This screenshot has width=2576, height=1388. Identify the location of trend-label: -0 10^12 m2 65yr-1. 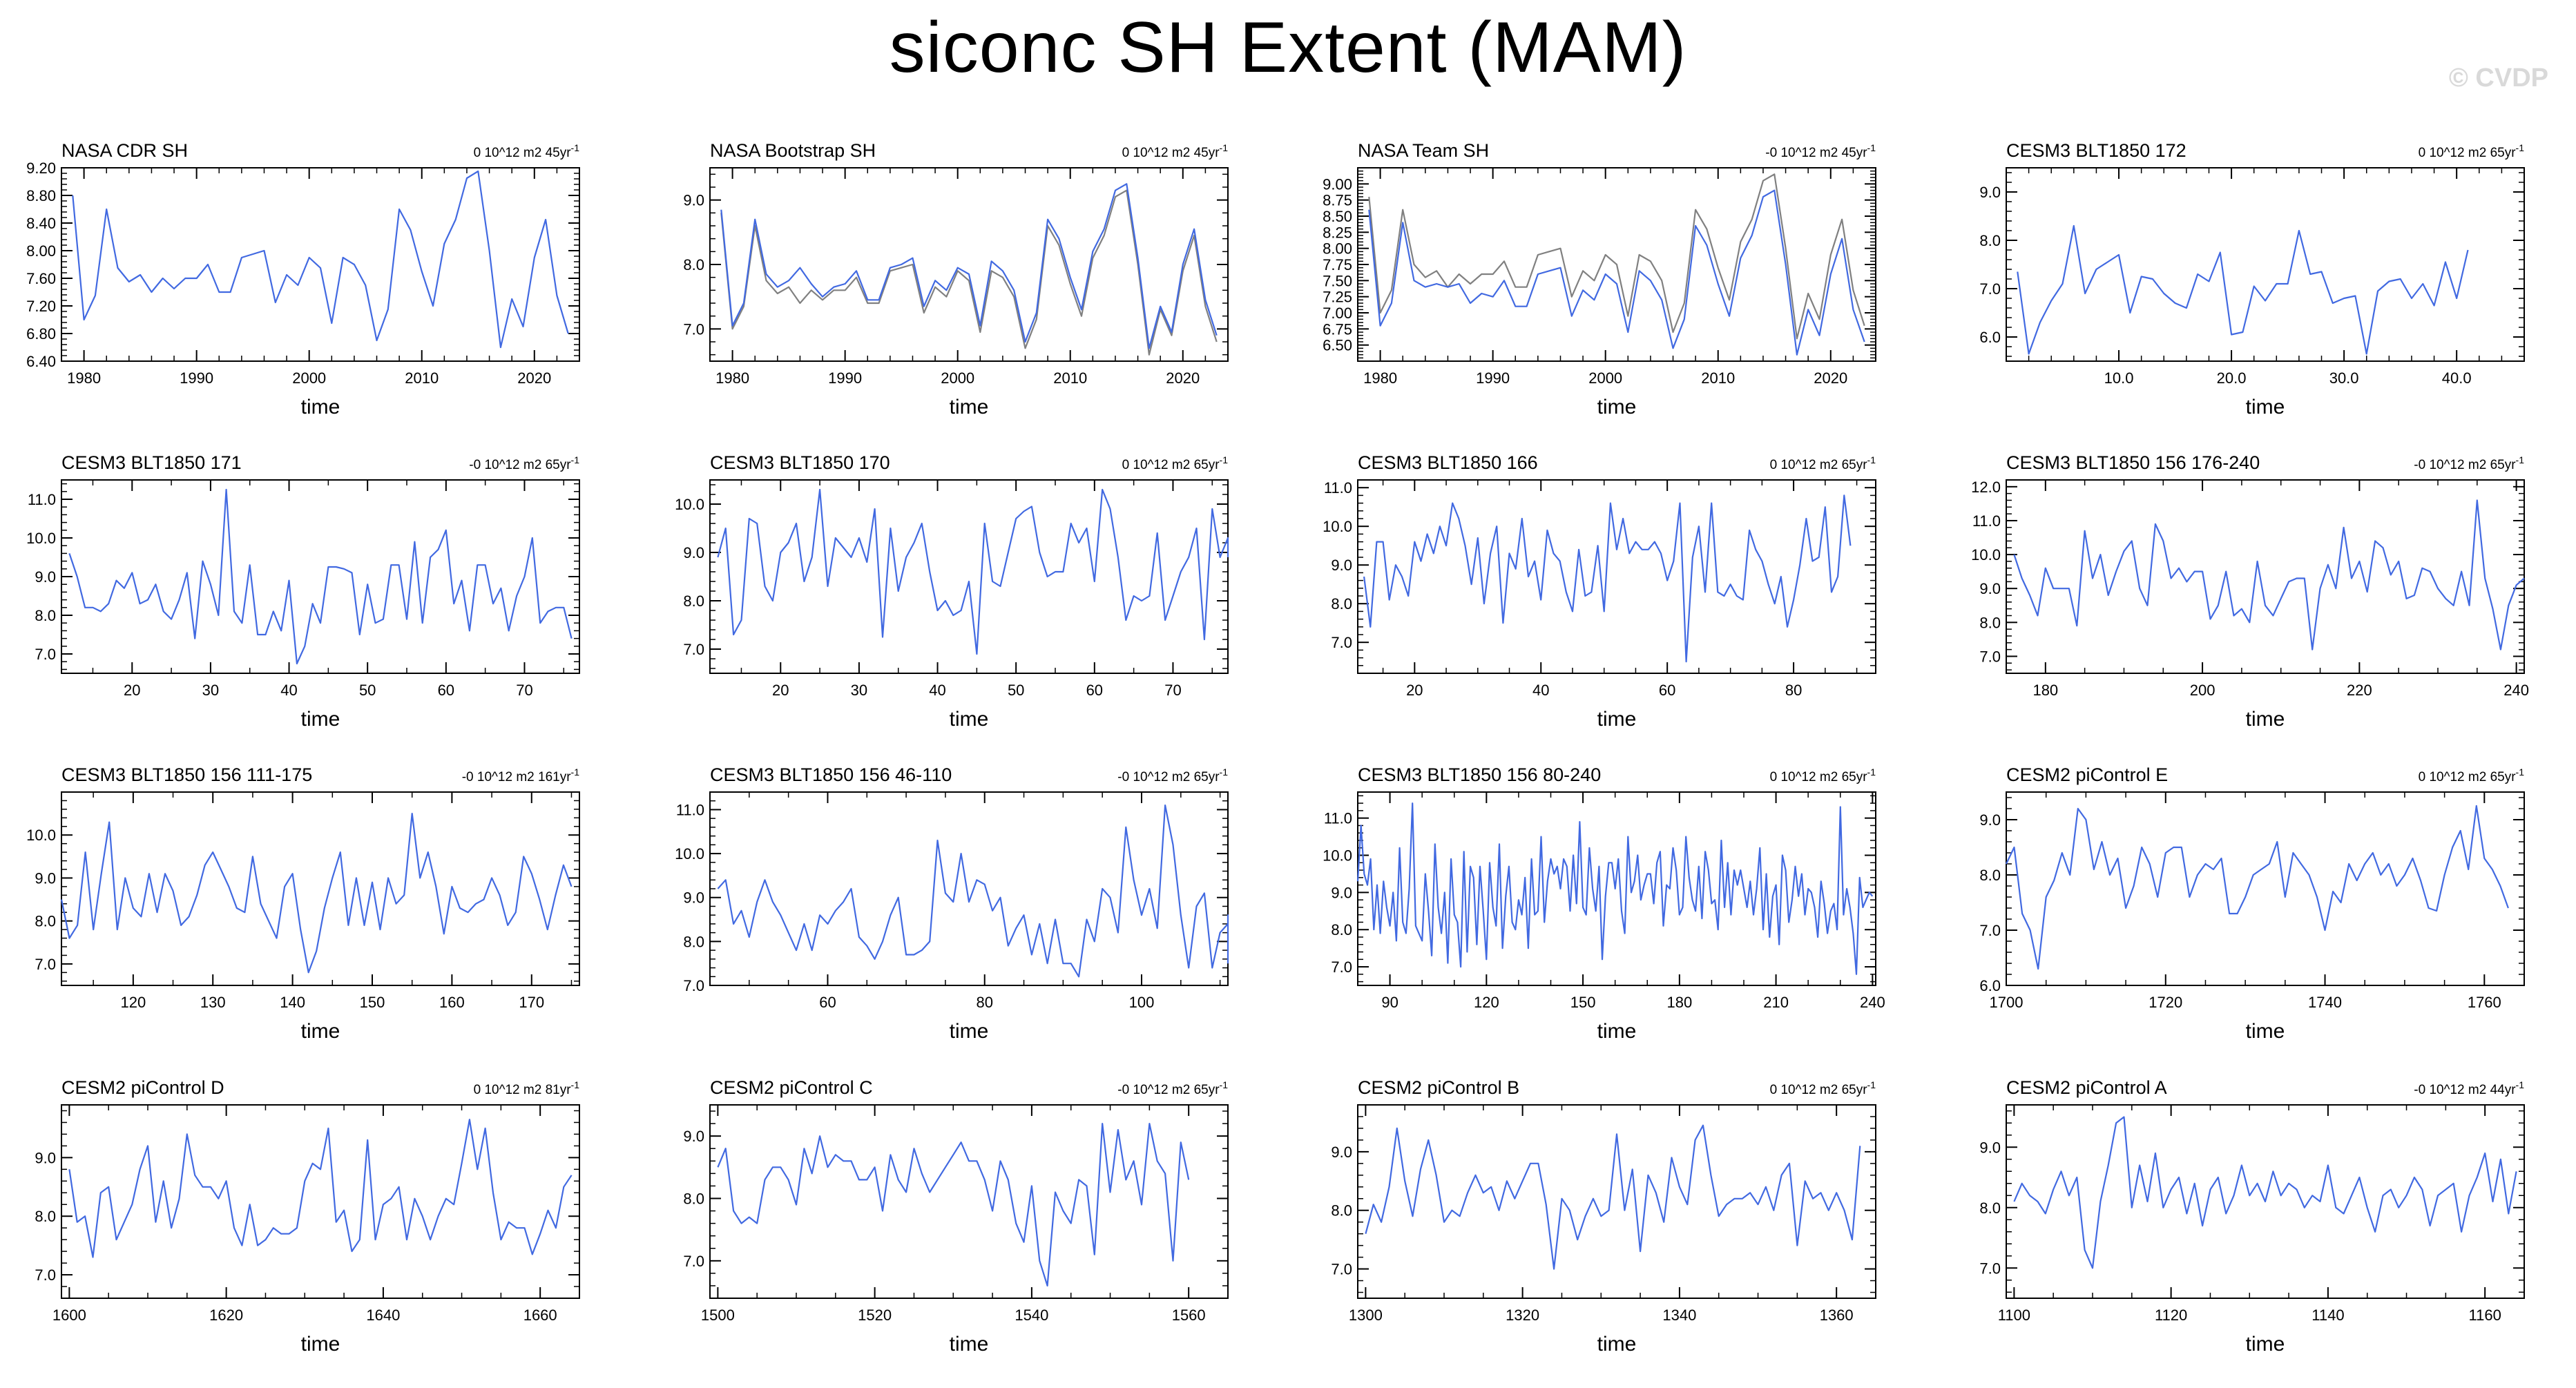
(1172, 775).